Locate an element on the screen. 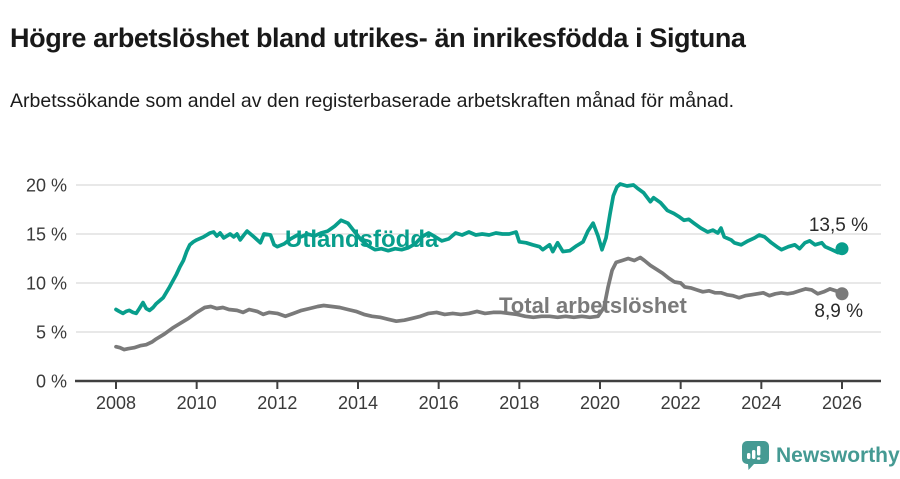  end-value-label-total: 8,9 % is located at coordinates (838, 311).